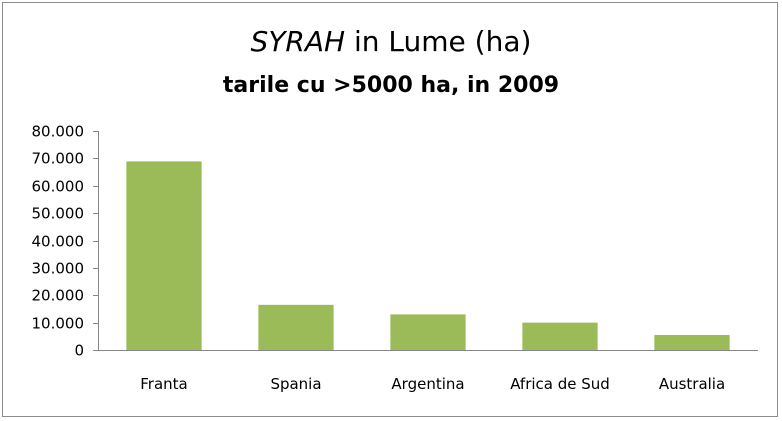  I want to click on chart-title: SYRAH in Lume (ha), so click(391, 41).